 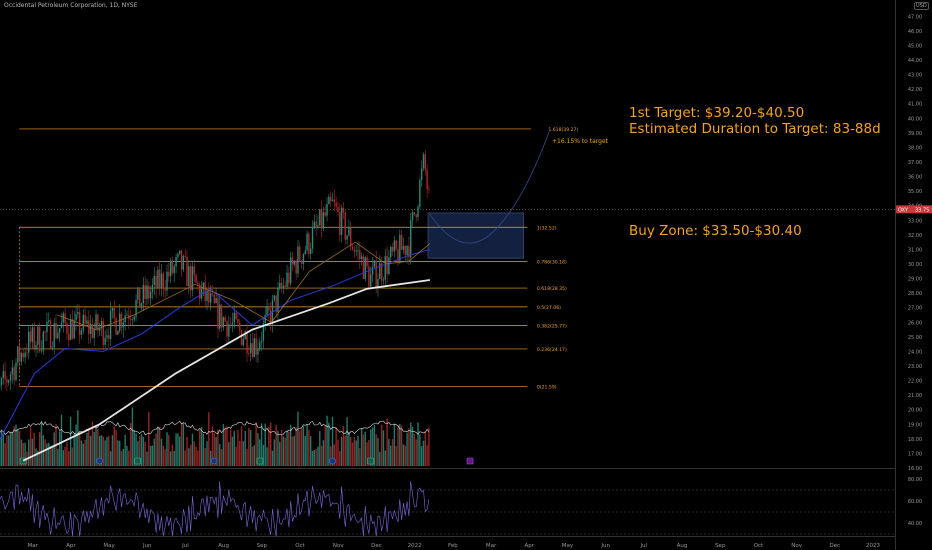 I want to click on duration-annotation: Estimated Duration to Target: 83-88d, so click(x=755, y=129).